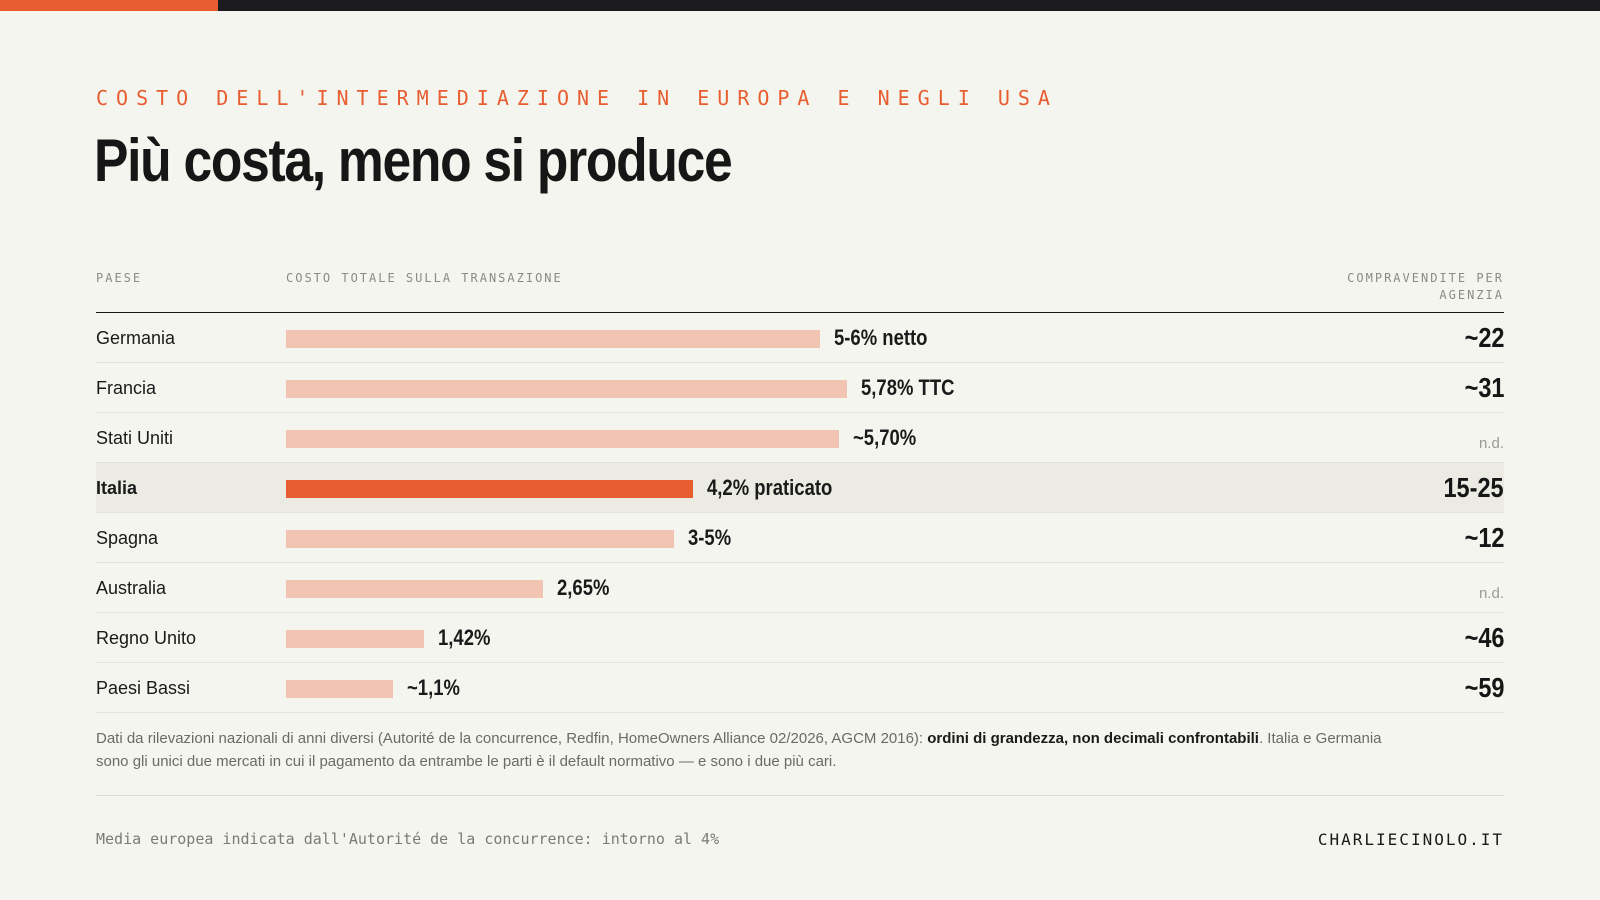 This screenshot has height=900, width=1600. What do you see at coordinates (884, 437) in the screenshot?
I see `bar-value-label: ~5,70%` at bounding box center [884, 437].